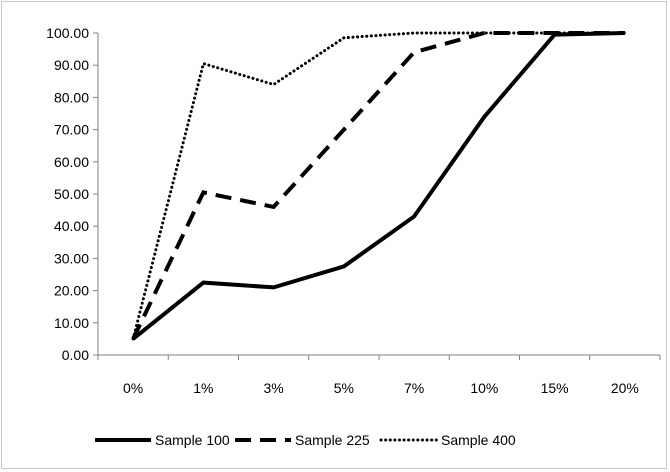 Image resolution: width=670 pixels, height=472 pixels. Describe the element at coordinates (332, 440) in the screenshot. I see `legend-label: Sample 225` at that location.